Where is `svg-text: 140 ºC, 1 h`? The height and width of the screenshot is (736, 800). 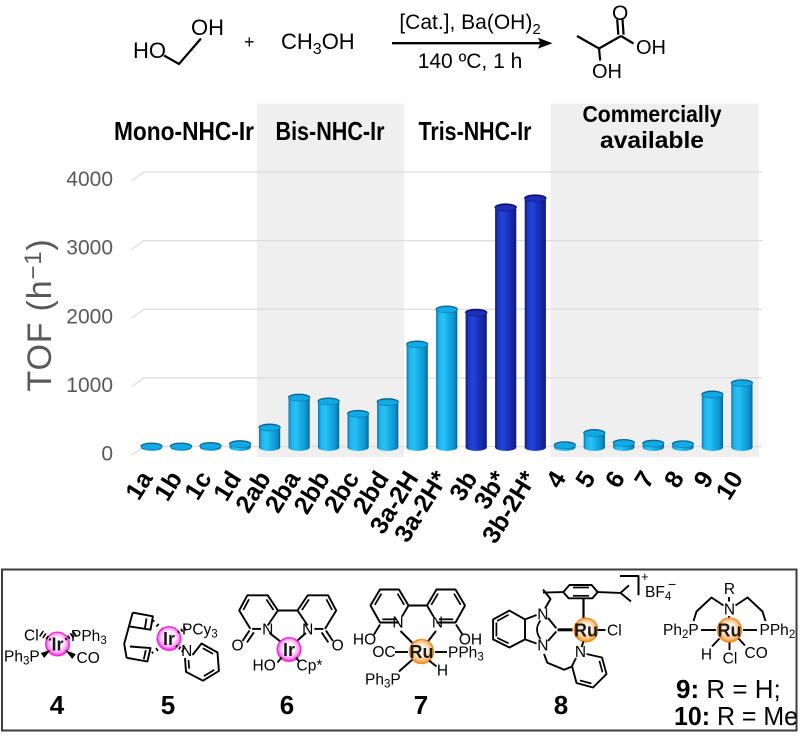 svg-text: 140 ºC, 1 h is located at coordinates (470, 61).